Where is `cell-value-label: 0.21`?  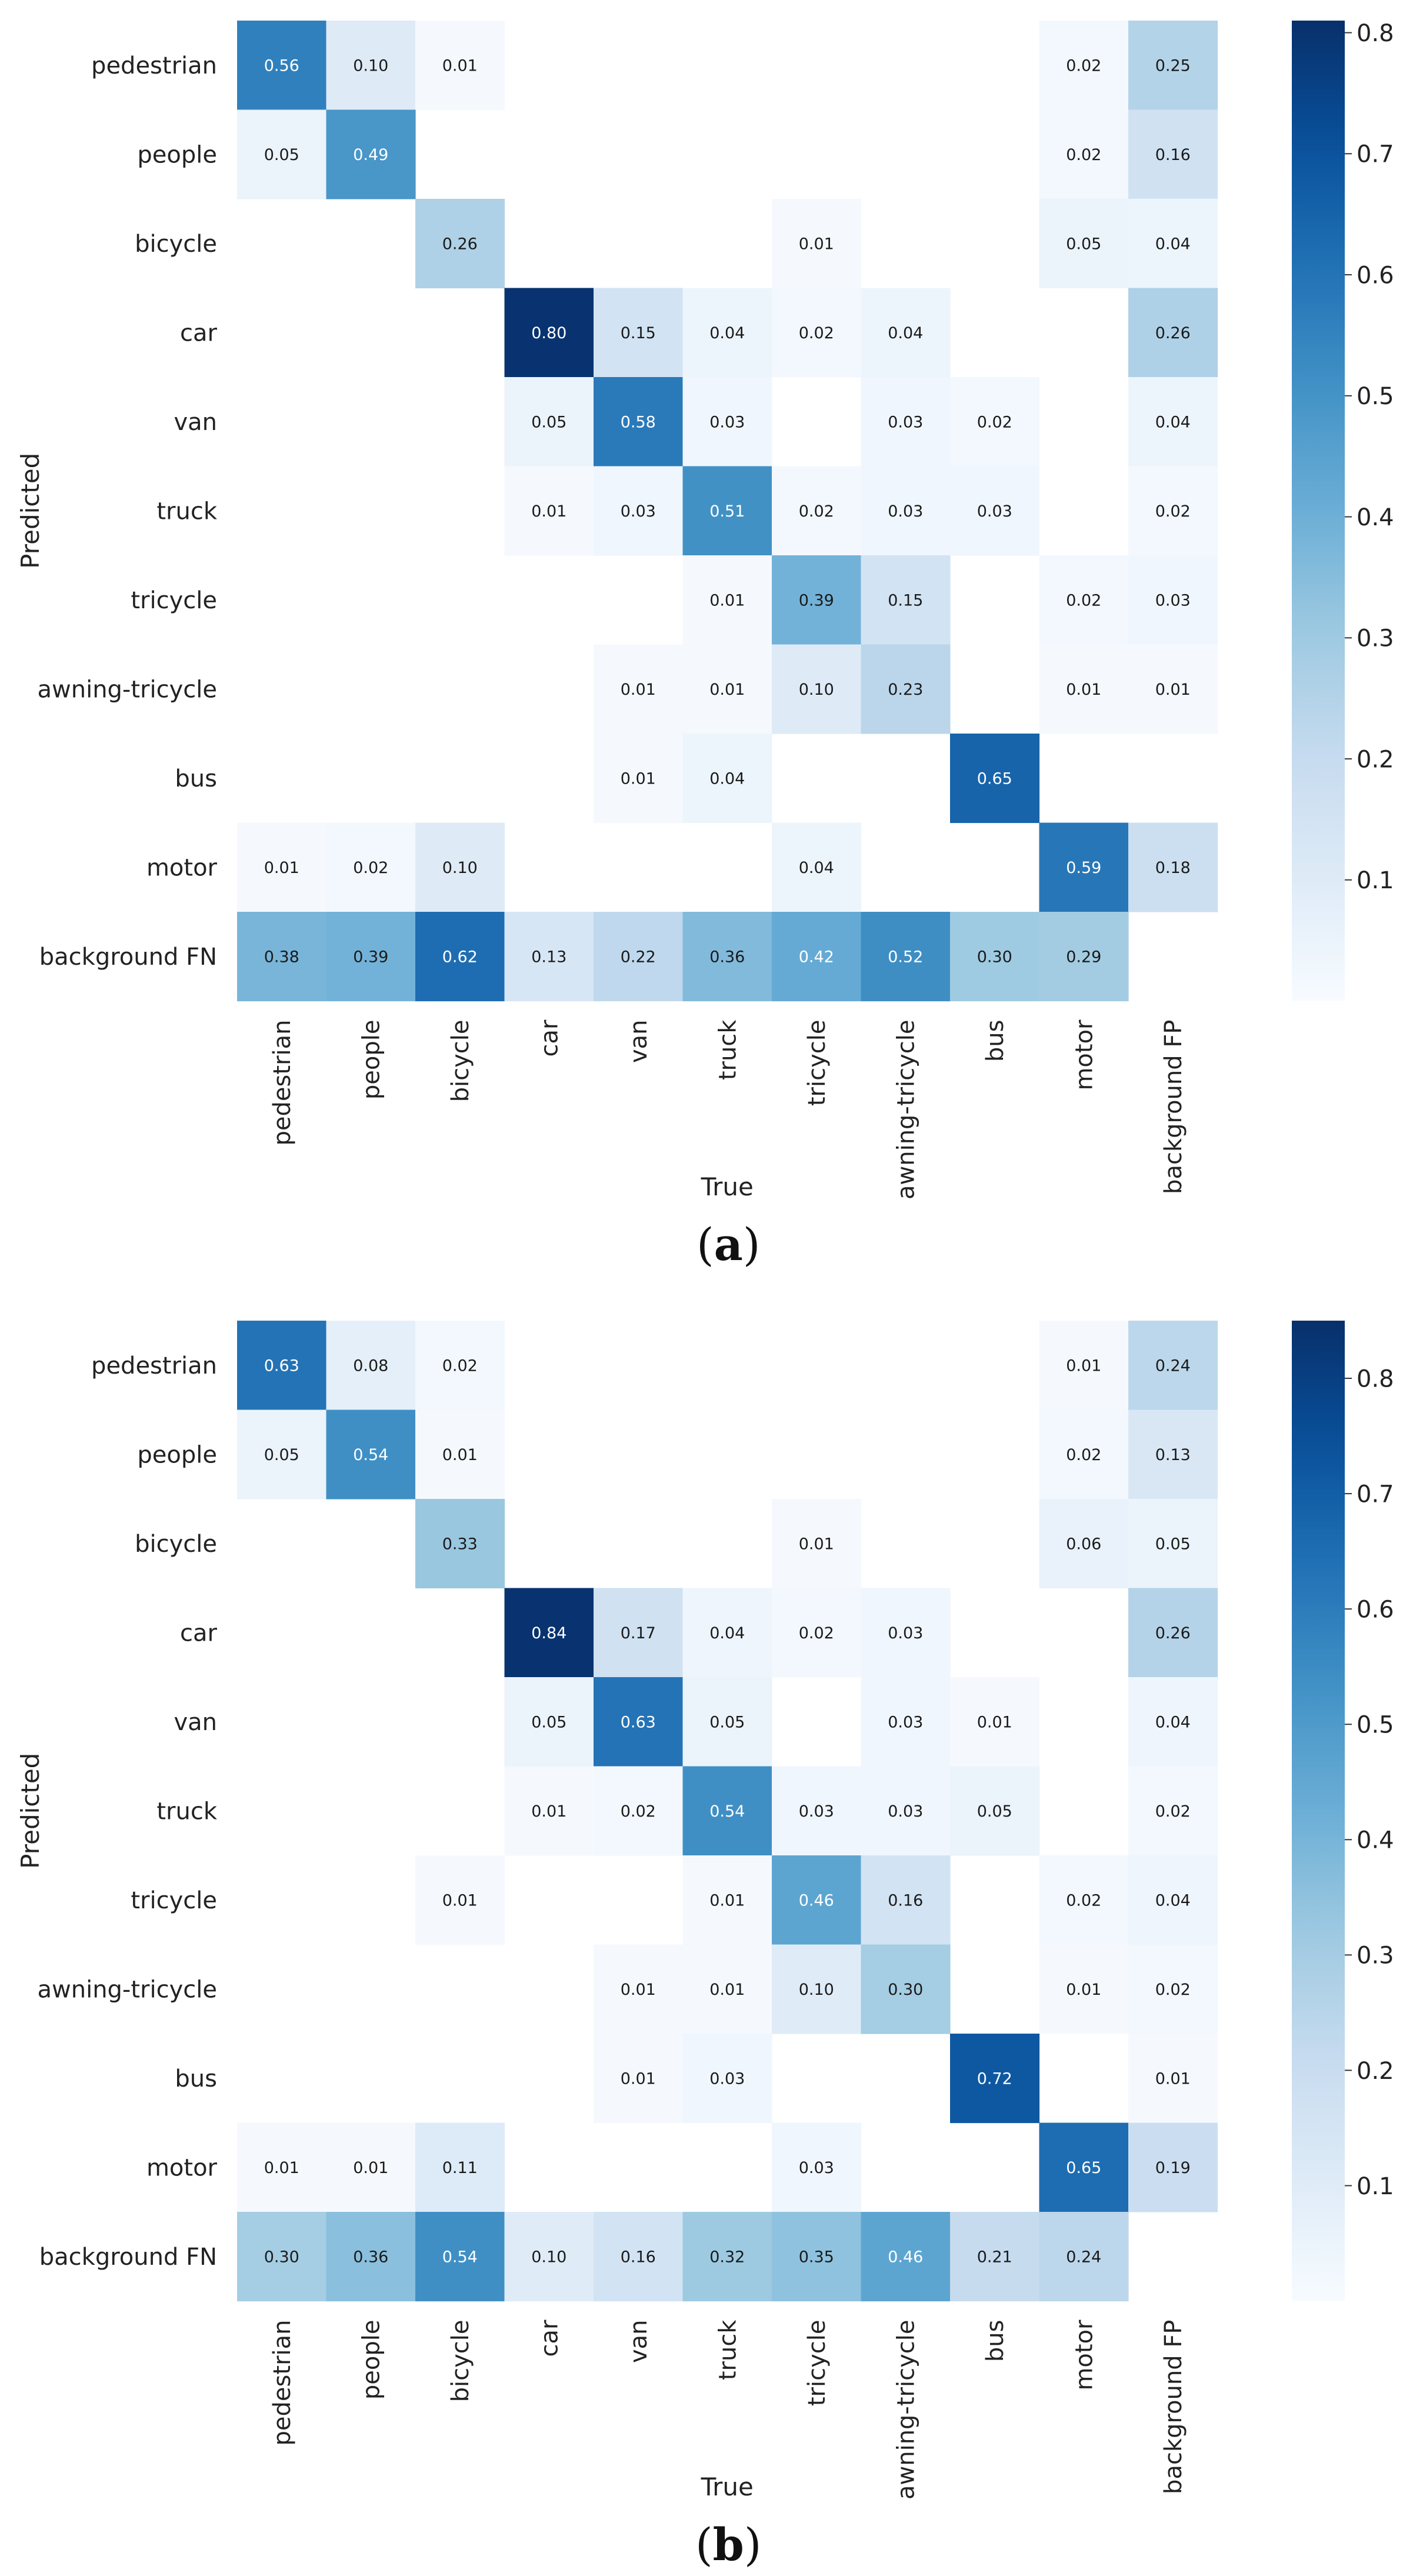 cell-value-label: 0.21 is located at coordinates (994, 2257).